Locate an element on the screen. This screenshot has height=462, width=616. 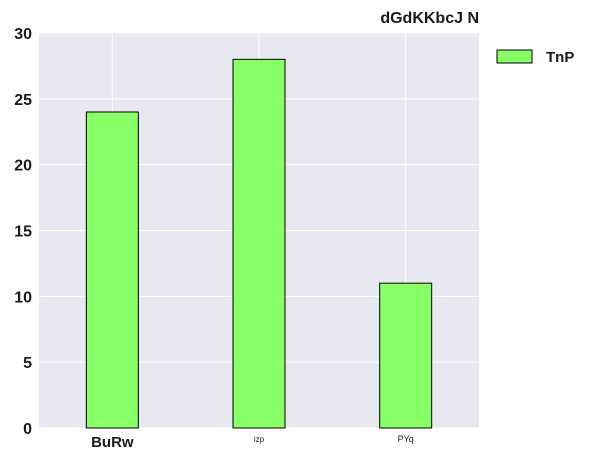
y-tick-label: 25 is located at coordinates (23, 100).